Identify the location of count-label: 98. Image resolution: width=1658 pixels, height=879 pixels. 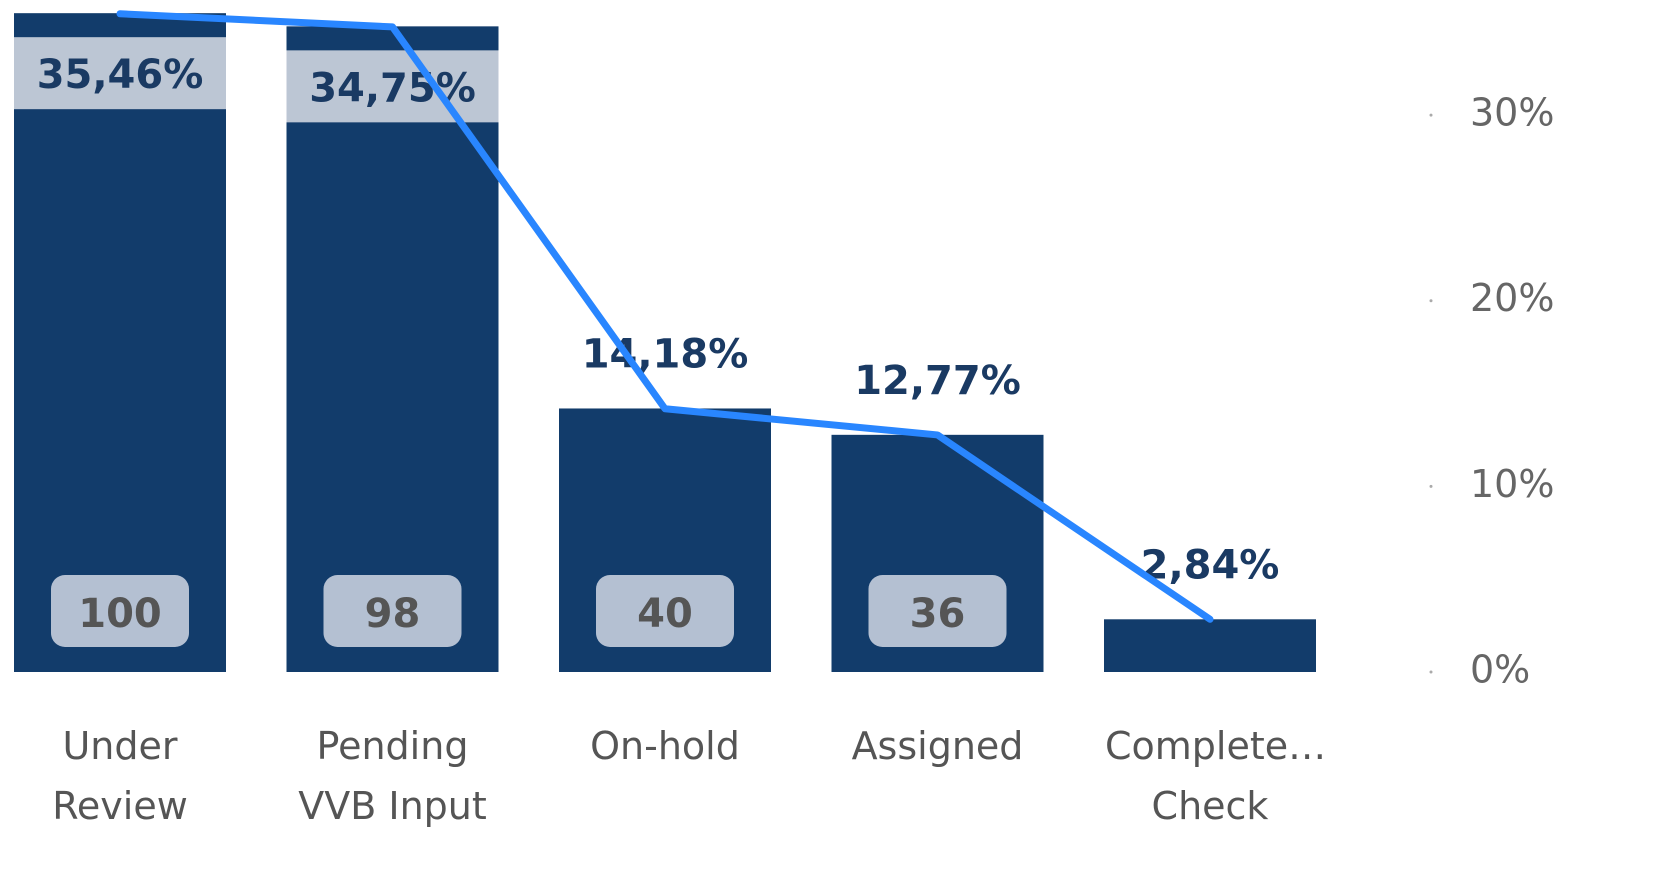
(393, 614).